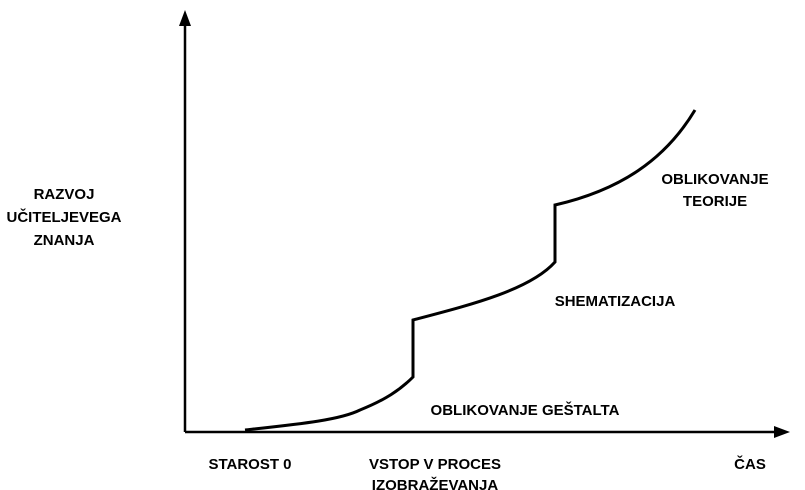  Describe the element at coordinates (714, 179) in the screenshot. I see `phase-label: OBLIKOVANJE` at that location.